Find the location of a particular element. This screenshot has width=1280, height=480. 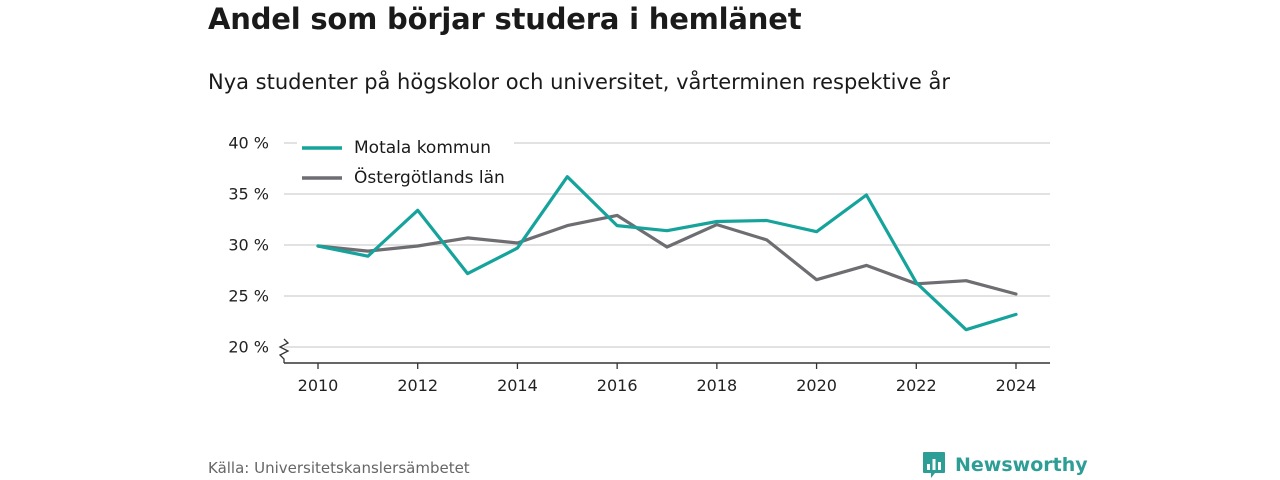

x-tick-label: 2016 is located at coordinates (617, 385).